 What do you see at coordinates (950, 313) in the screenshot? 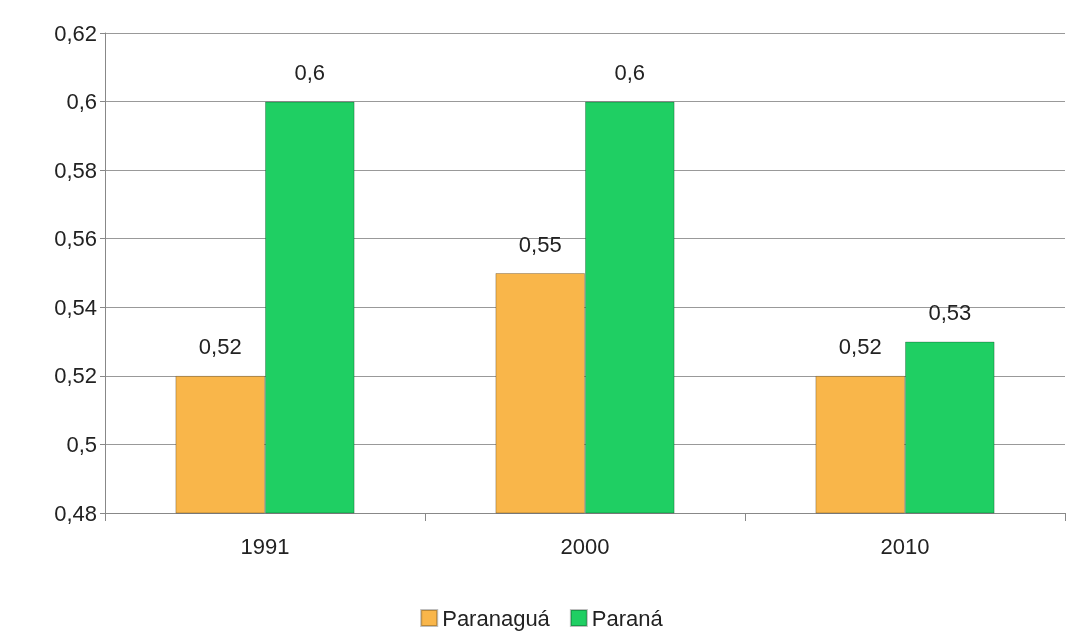
I see `data-label: 0,53` at bounding box center [950, 313].